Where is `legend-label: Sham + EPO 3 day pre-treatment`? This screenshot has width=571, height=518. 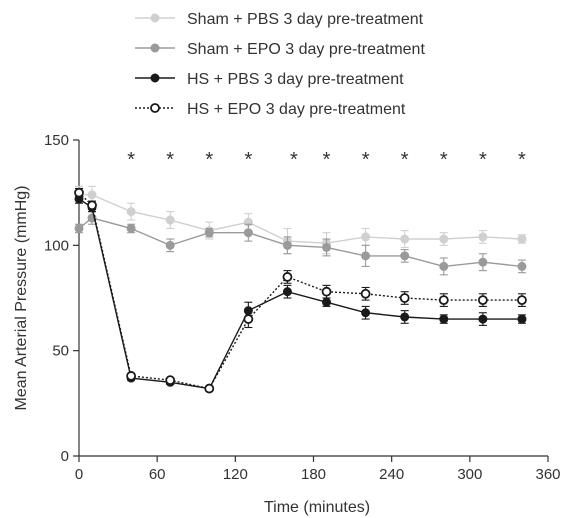 legend-label: Sham + EPO 3 day pre-treatment is located at coordinates (306, 49).